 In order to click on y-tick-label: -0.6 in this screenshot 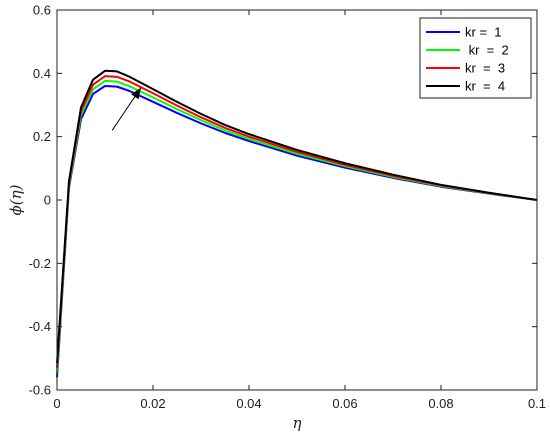, I will do `click(40, 390)`.